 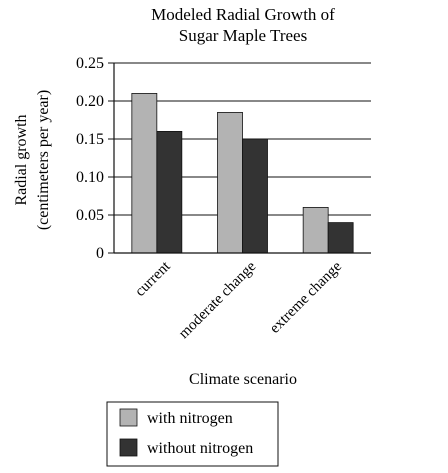 What do you see at coordinates (21, 159) in the screenshot?
I see `y-axis-title-line-1: Radial growth` at bounding box center [21, 159].